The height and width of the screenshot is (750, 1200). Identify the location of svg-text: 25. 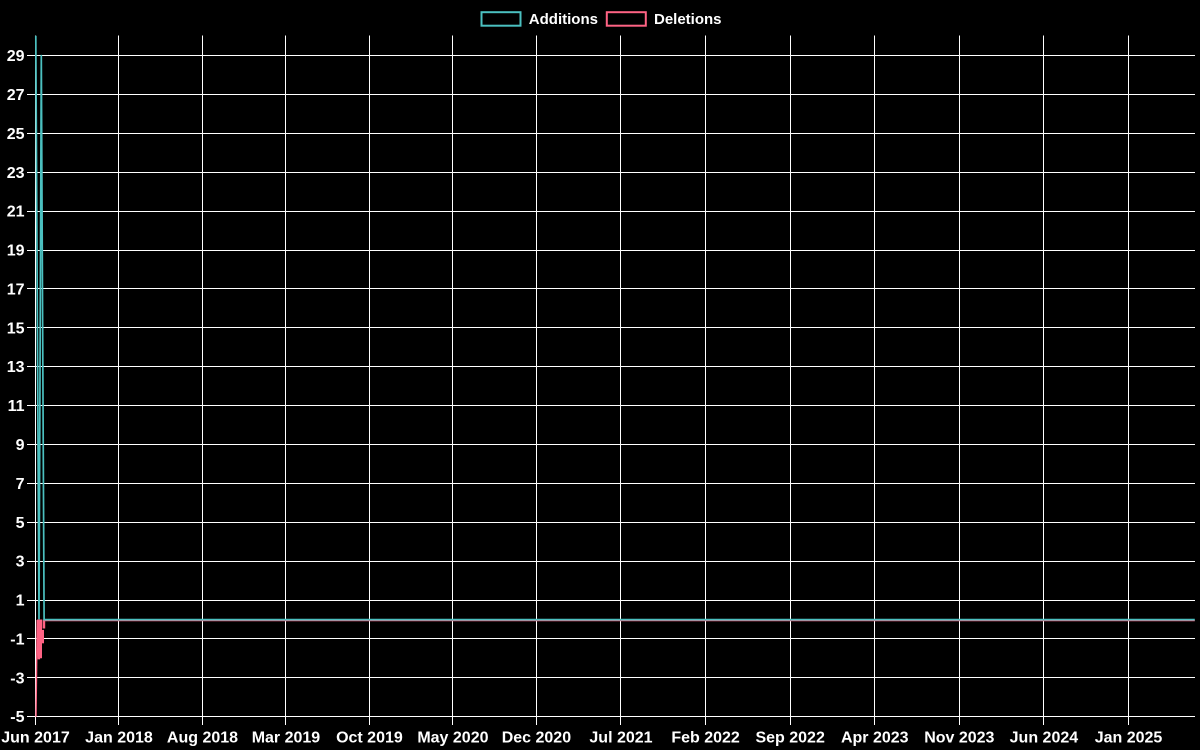
(16, 134).